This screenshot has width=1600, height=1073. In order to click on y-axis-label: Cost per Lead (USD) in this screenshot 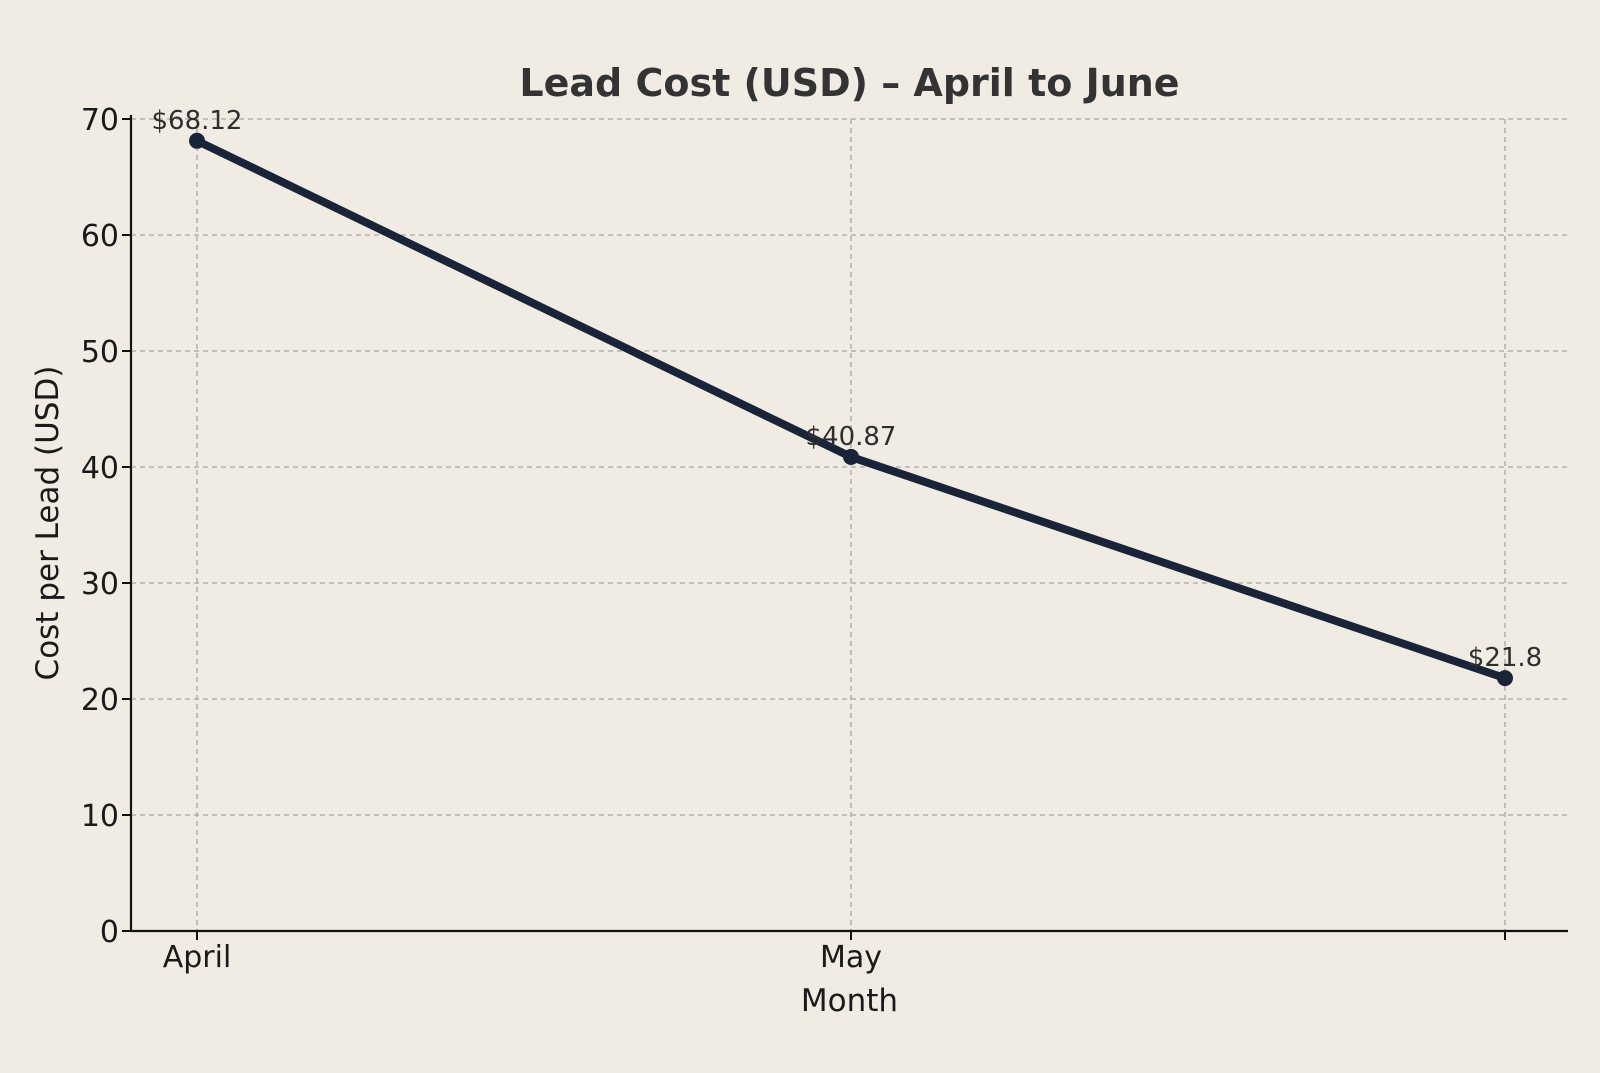, I will do `click(48, 523)`.